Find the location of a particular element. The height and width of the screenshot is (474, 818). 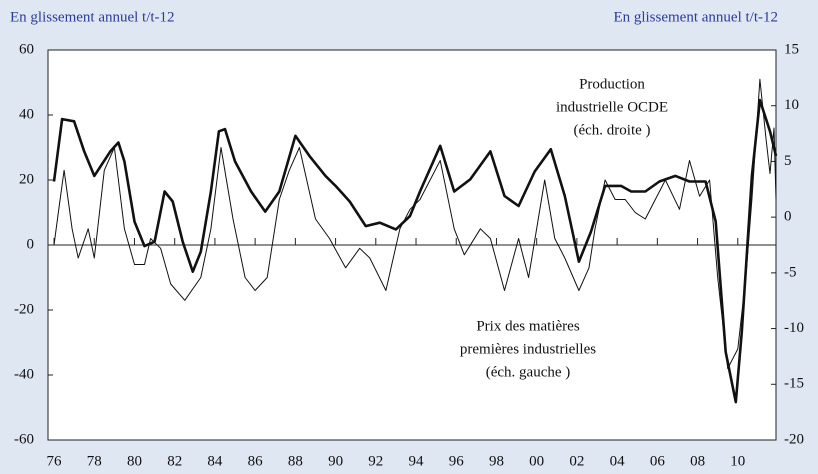

y-tick-label: 60 is located at coordinates (26, 49).